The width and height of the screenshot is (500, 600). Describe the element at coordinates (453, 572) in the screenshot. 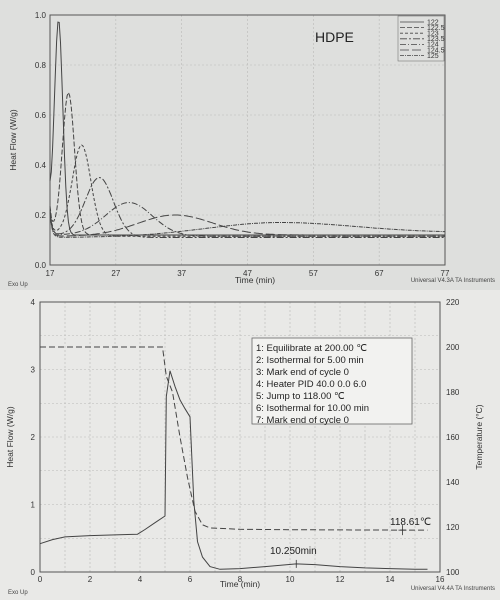

I see `isothermal-y2-tick-label: 100` at that location.